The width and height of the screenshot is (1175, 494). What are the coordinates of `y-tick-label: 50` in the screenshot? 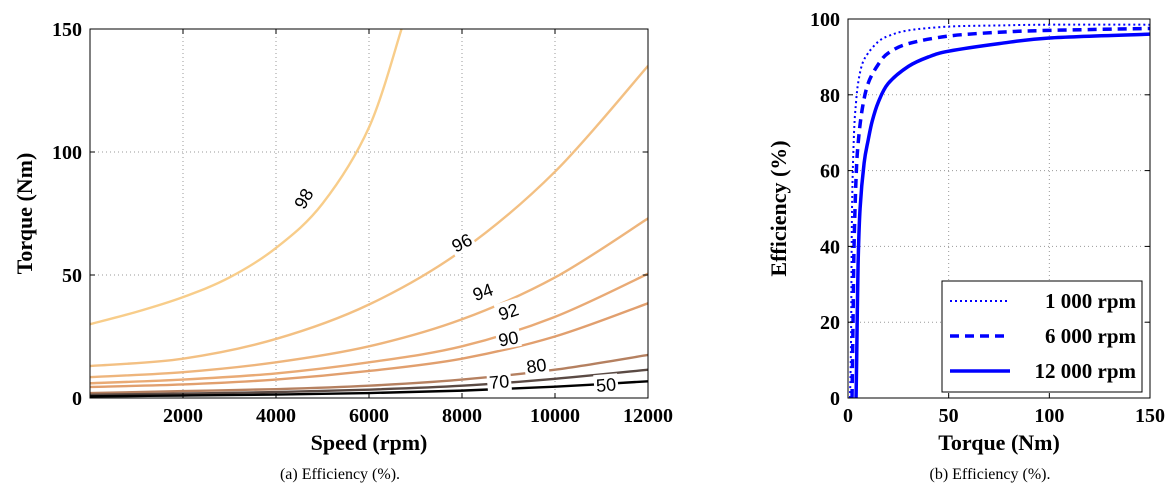 It's located at (72, 276).